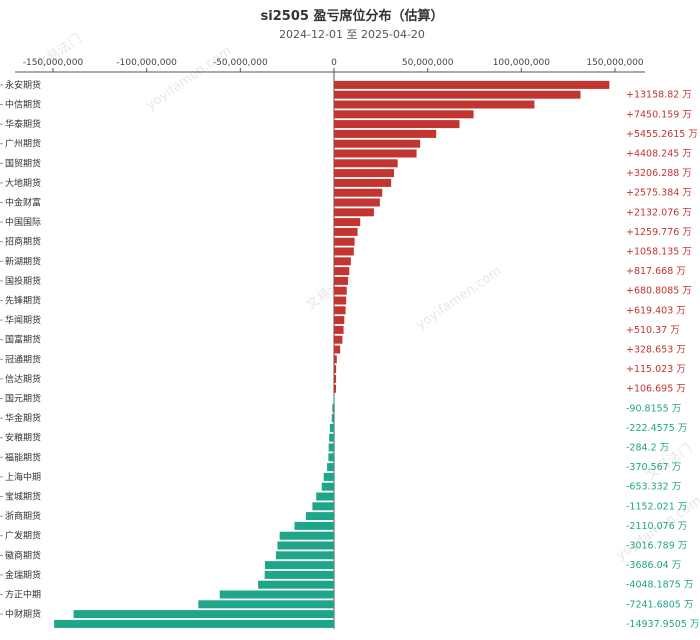  I want to click on value-label: -90.8155 万, so click(653, 408).